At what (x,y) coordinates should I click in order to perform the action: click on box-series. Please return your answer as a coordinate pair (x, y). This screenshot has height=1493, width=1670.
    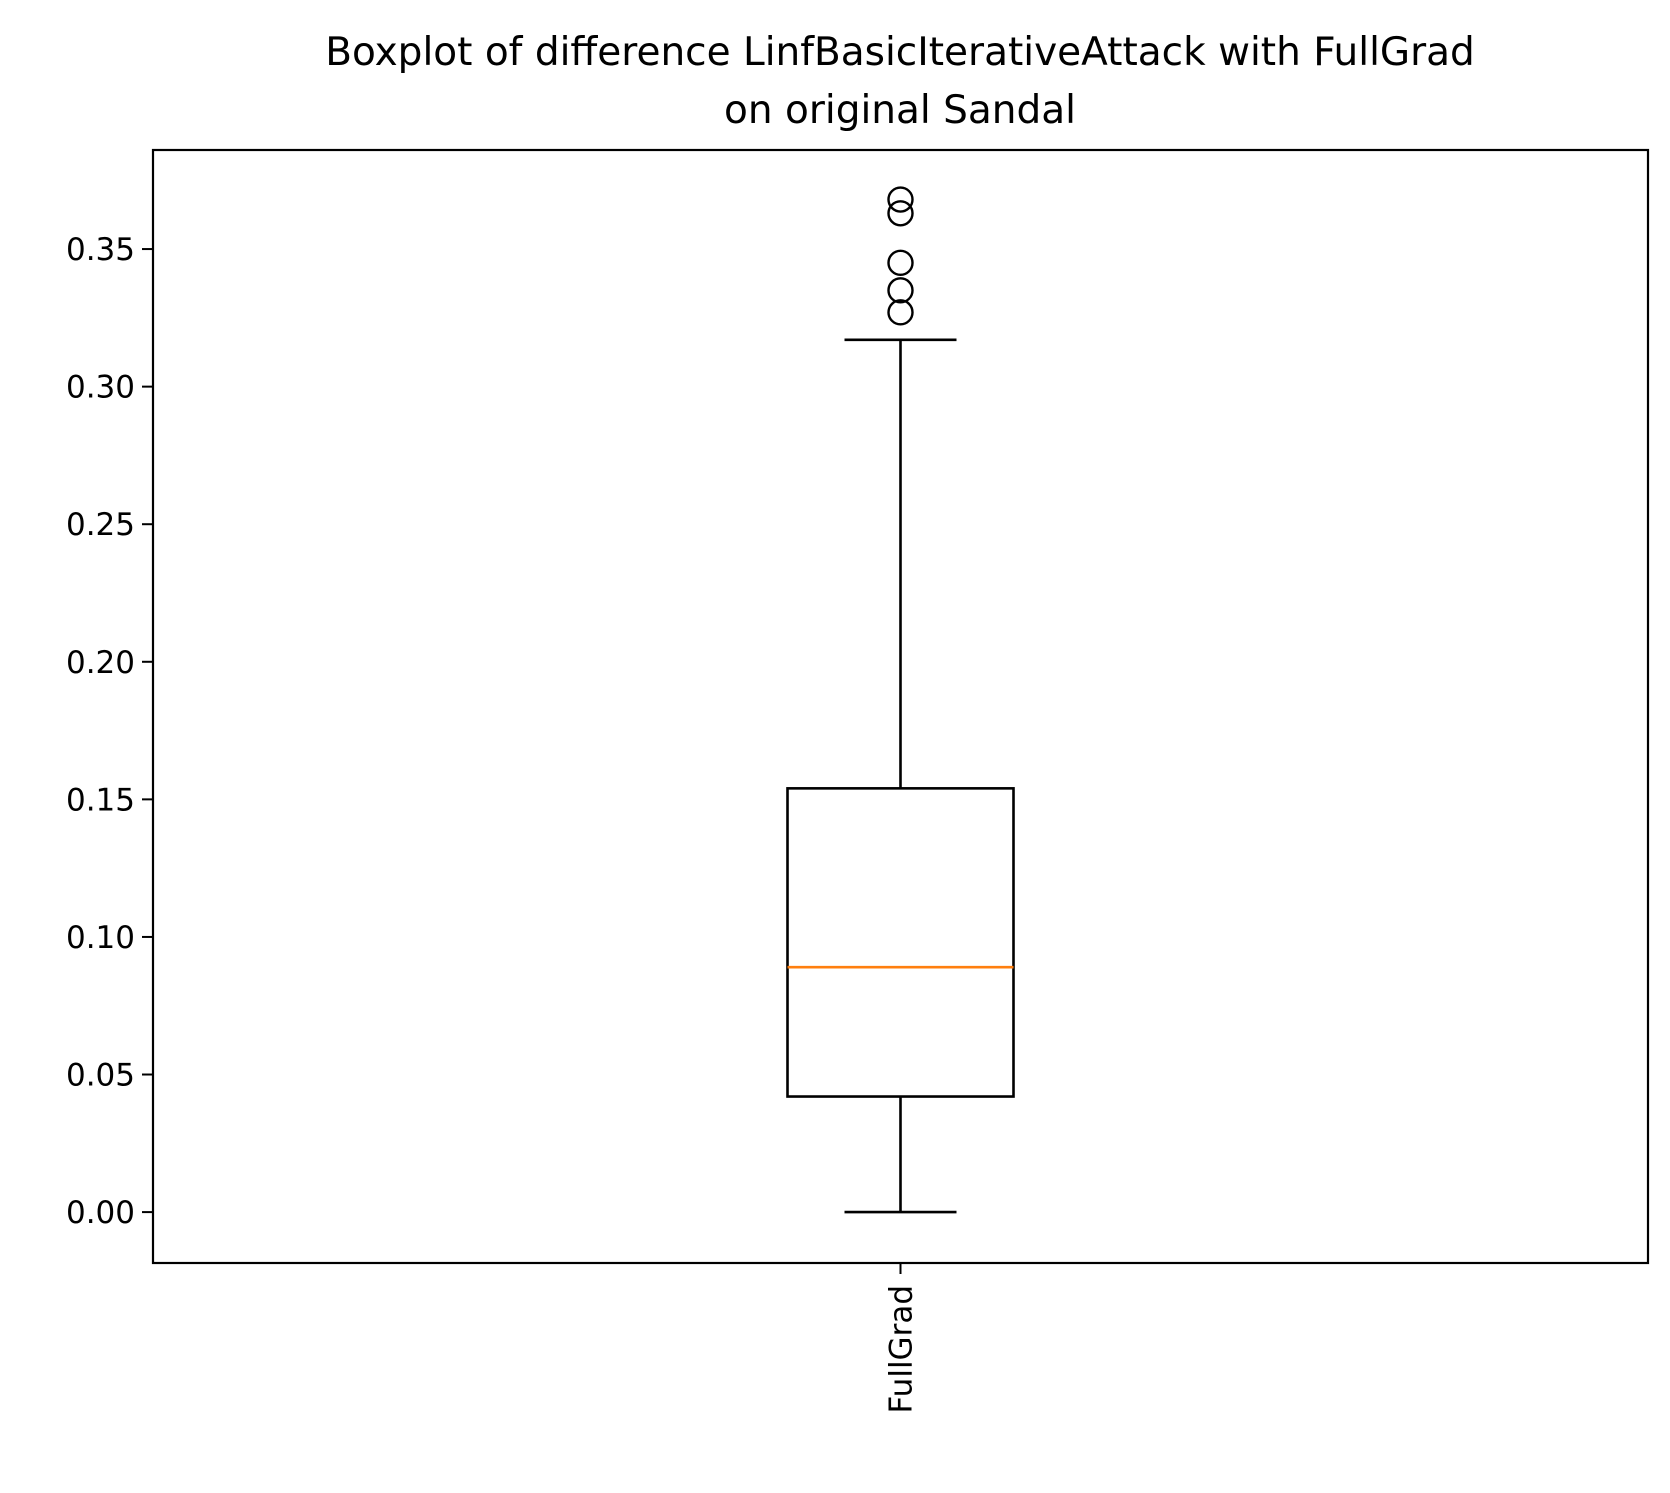
    Looking at the image, I should click on (900, 700).